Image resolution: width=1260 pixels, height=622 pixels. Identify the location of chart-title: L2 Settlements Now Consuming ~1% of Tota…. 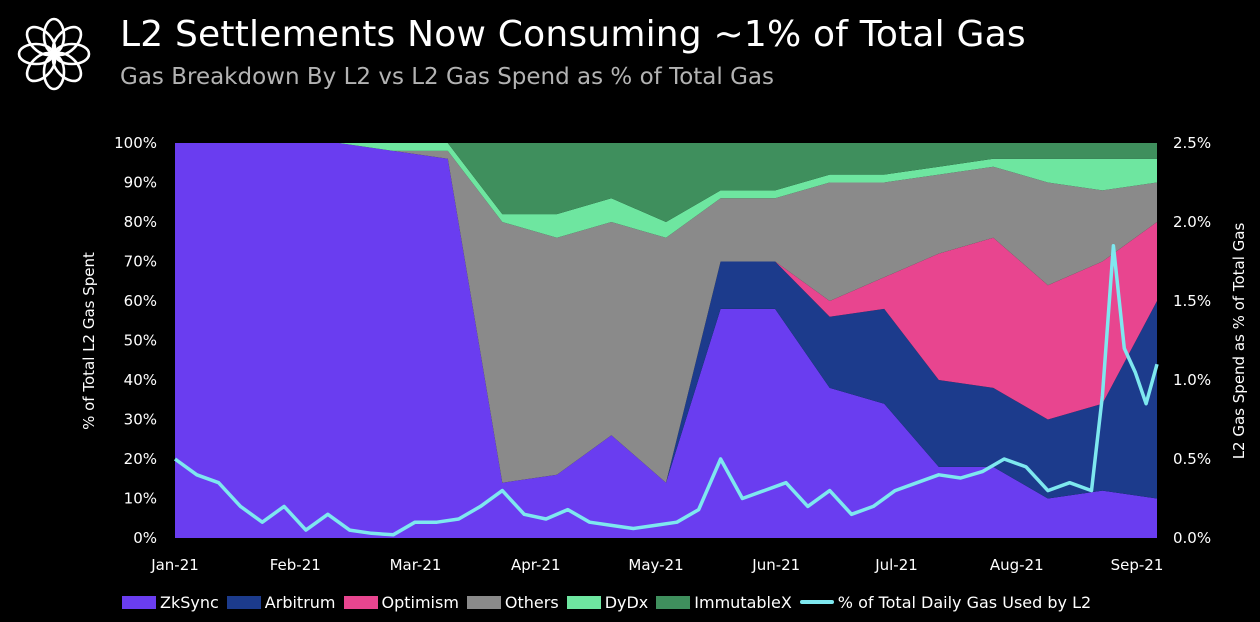
(573, 34).